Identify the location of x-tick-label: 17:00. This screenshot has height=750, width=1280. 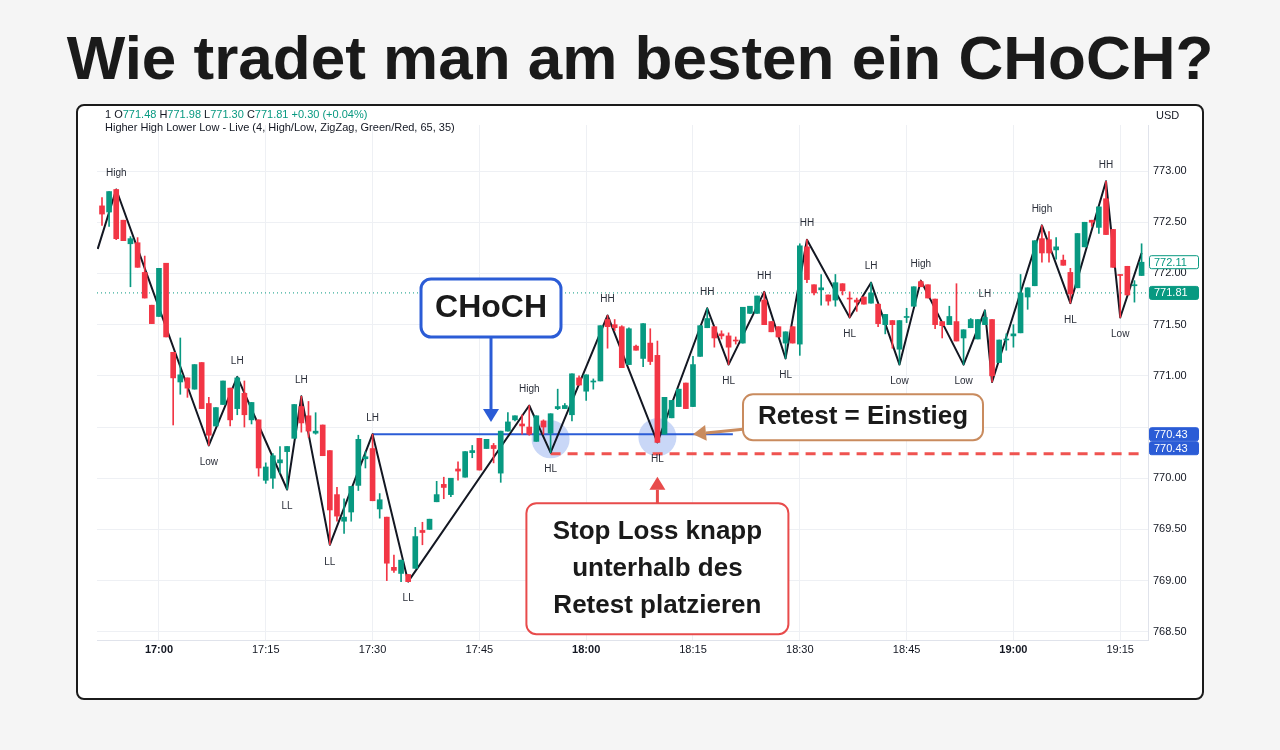
(159, 648).